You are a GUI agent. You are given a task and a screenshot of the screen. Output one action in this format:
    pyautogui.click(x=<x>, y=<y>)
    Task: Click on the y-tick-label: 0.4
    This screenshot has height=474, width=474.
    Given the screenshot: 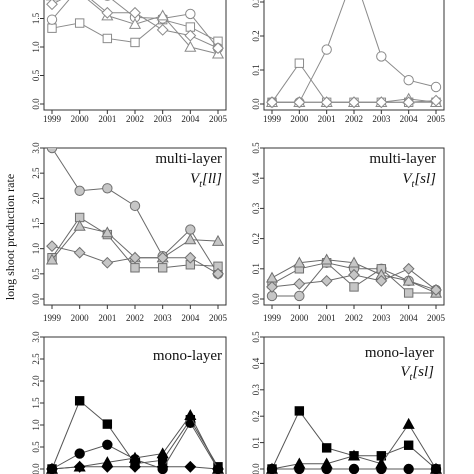 What is the action you would take?
    pyautogui.click(x=256, y=363)
    